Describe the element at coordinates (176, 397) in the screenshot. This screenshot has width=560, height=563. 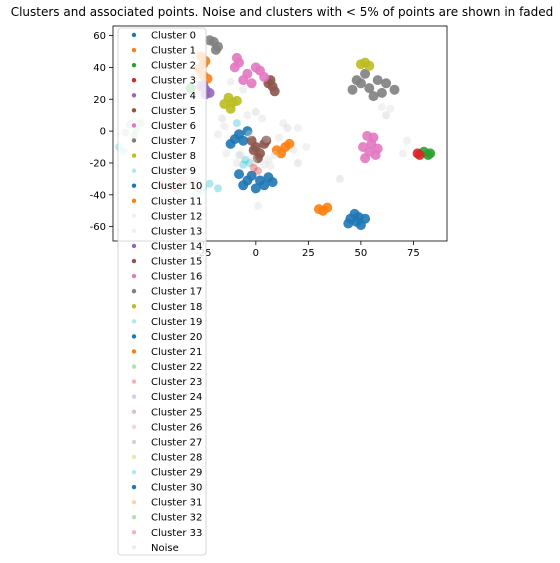
I see `legend-label-24: Cluster 24` at that location.